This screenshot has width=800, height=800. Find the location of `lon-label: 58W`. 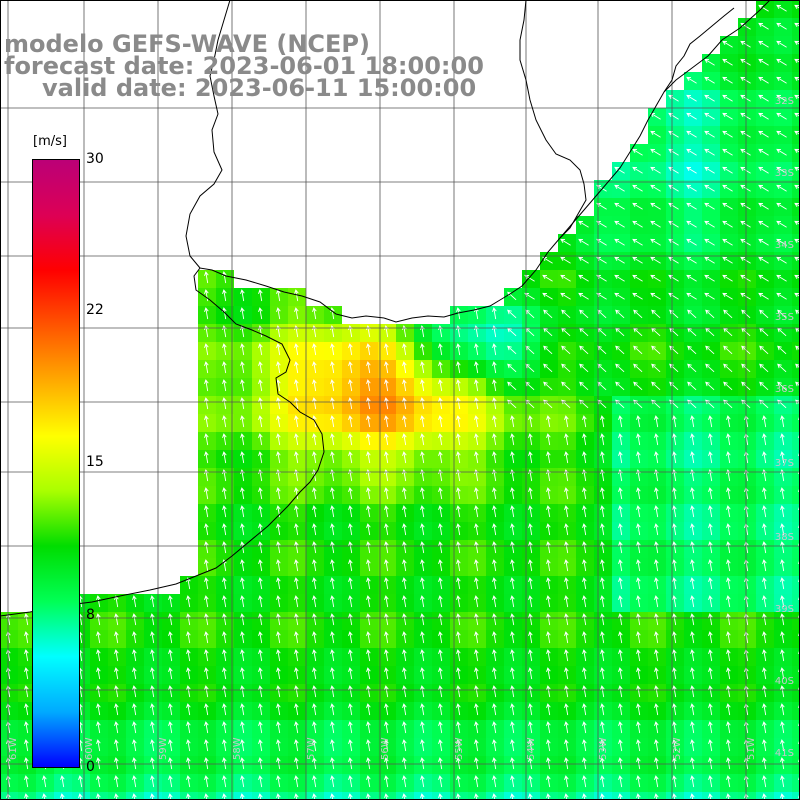

lon-label: 58W is located at coordinates (237, 748).